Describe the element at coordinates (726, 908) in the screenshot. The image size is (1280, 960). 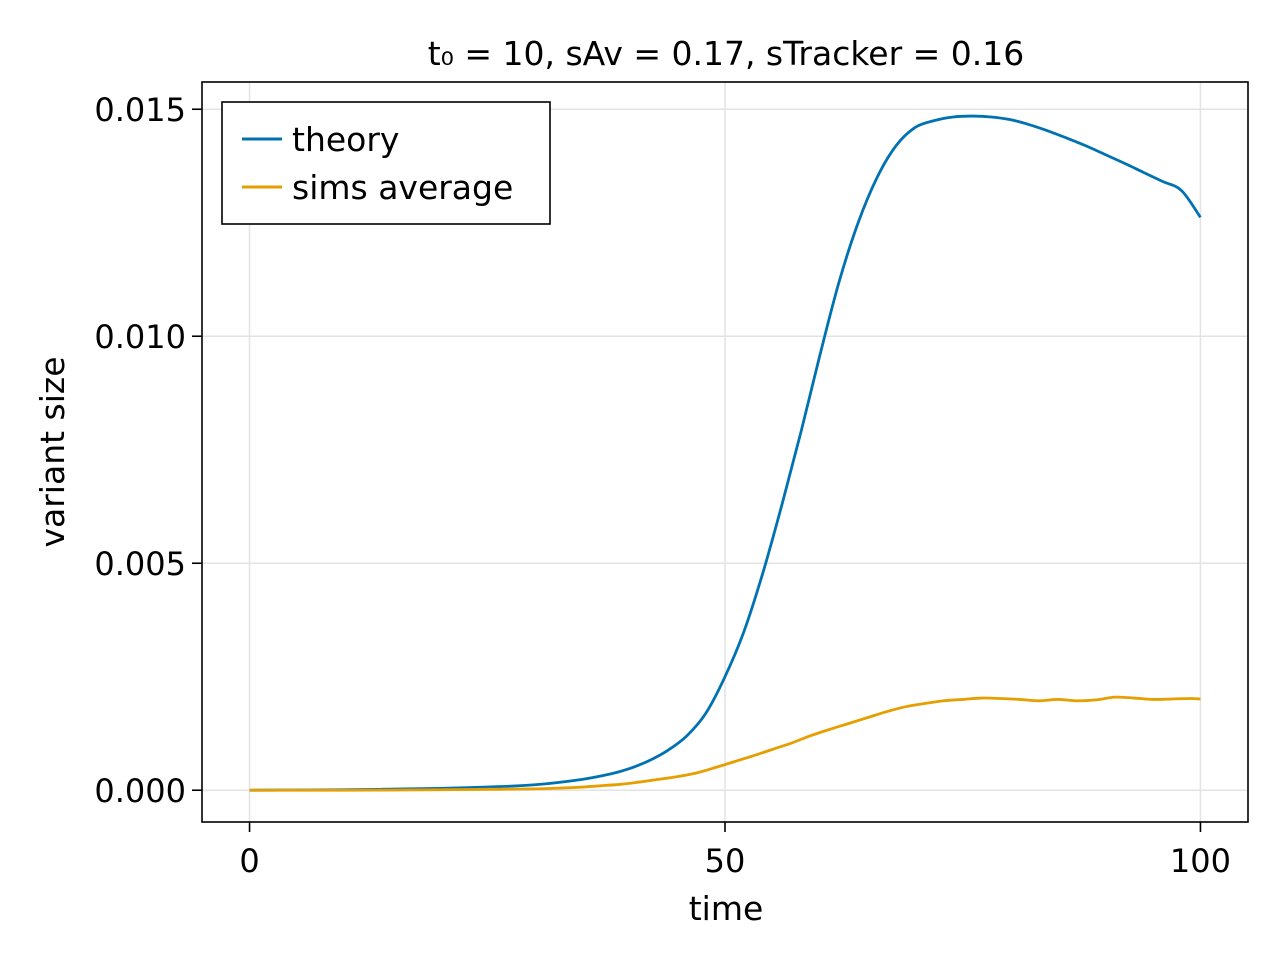
I see `x-axis-label: time` at that location.